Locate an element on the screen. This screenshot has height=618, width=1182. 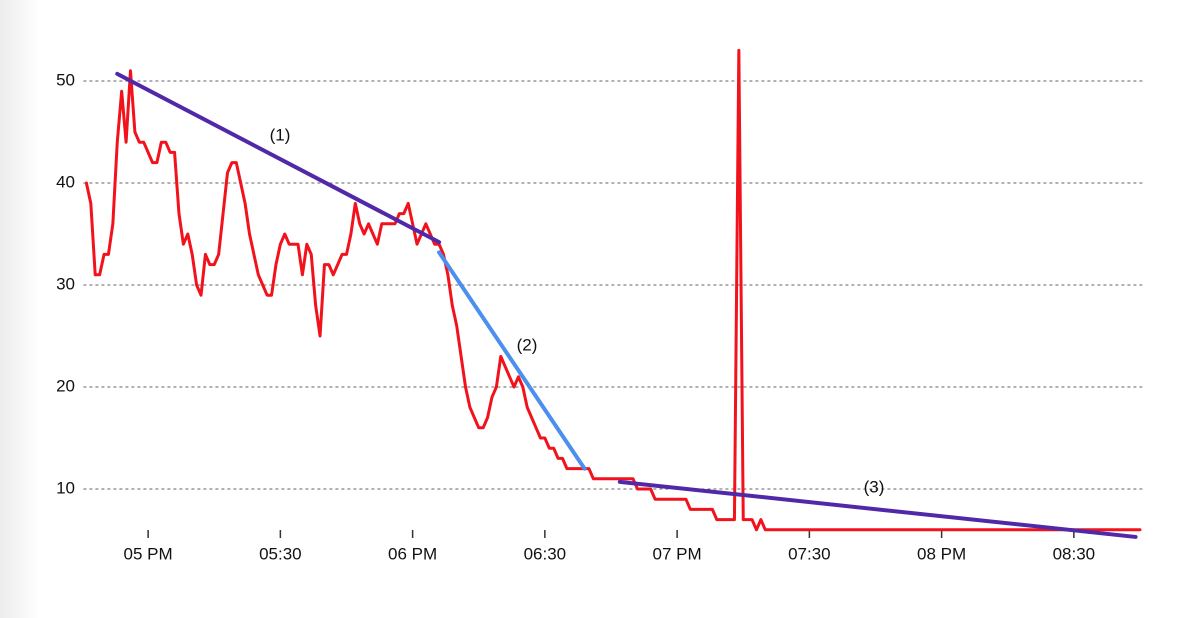
x-tick-label: 08:30 is located at coordinates (1074, 553).